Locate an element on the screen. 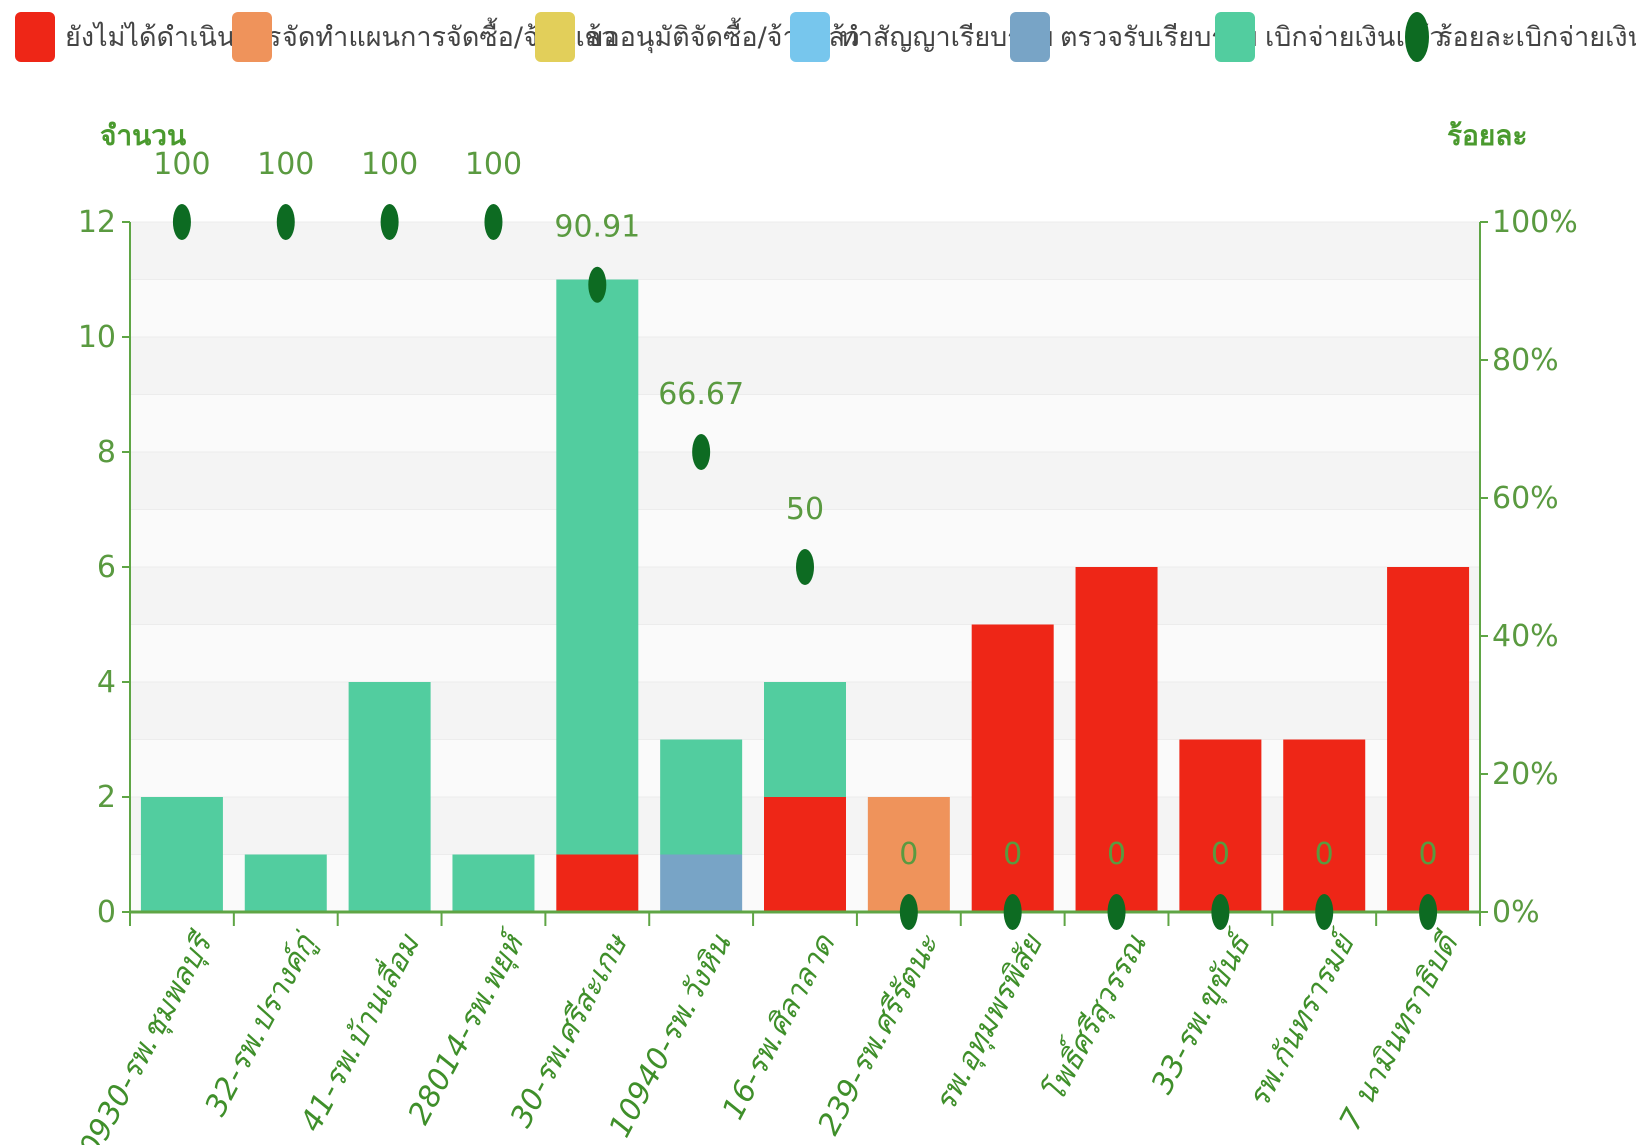  y2-tick-label: 100% is located at coordinates (1535, 222).